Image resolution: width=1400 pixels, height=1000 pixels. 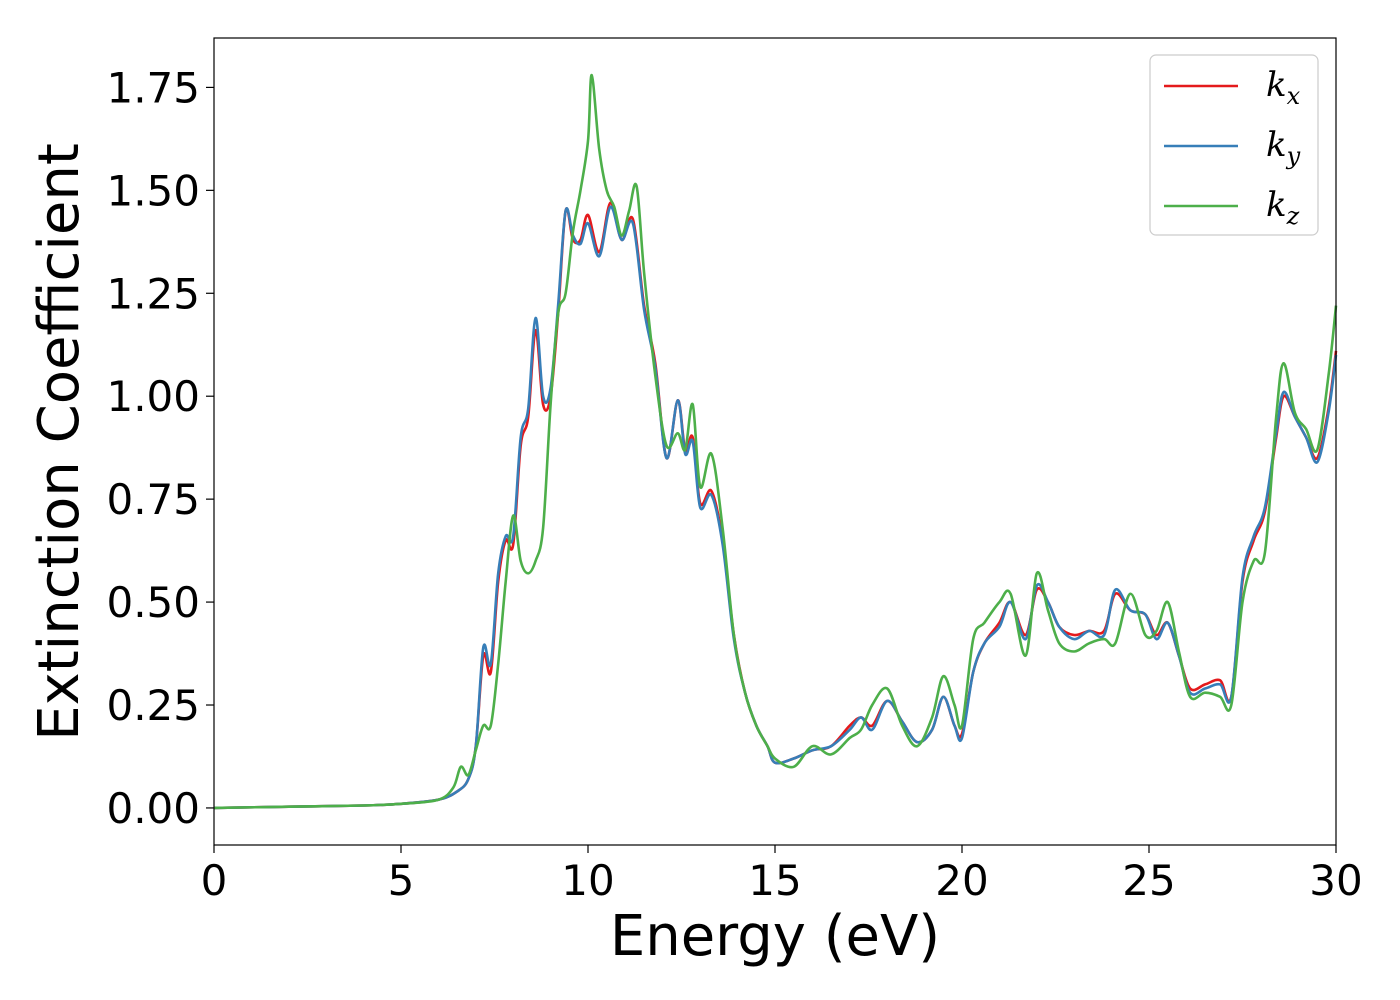 What do you see at coordinates (153, 190) in the screenshot?
I see `y-tick-label: 1.50` at bounding box center [153, 190].